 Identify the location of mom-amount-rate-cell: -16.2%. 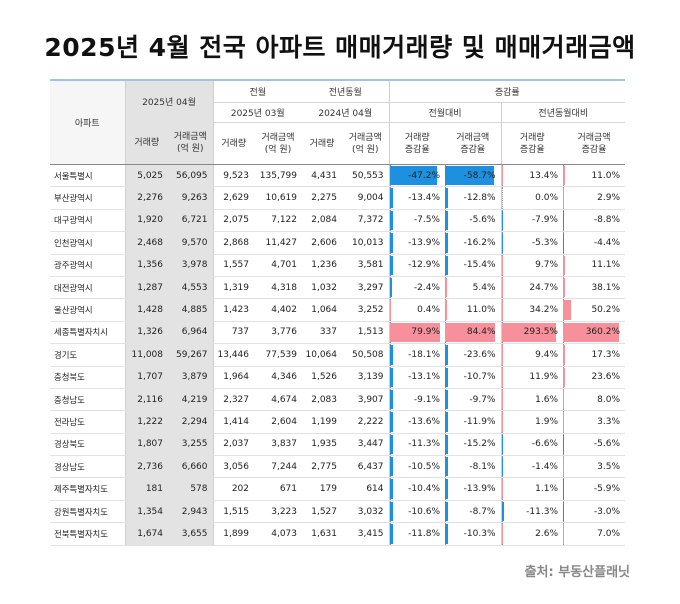
(473, 243).